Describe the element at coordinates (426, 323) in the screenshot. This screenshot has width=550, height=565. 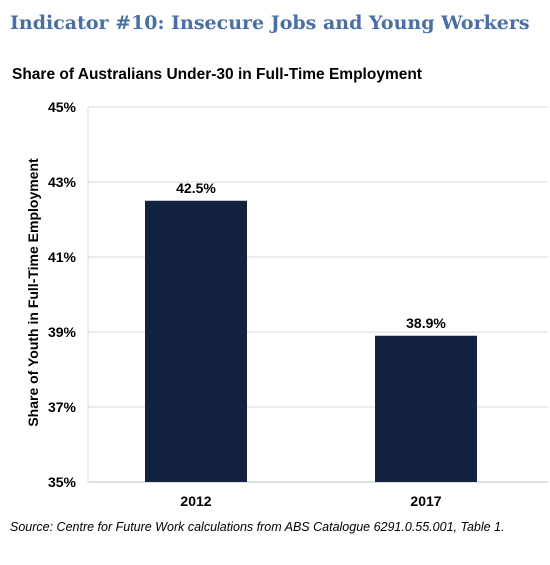
I see `data-label: 38.9%` at that location.